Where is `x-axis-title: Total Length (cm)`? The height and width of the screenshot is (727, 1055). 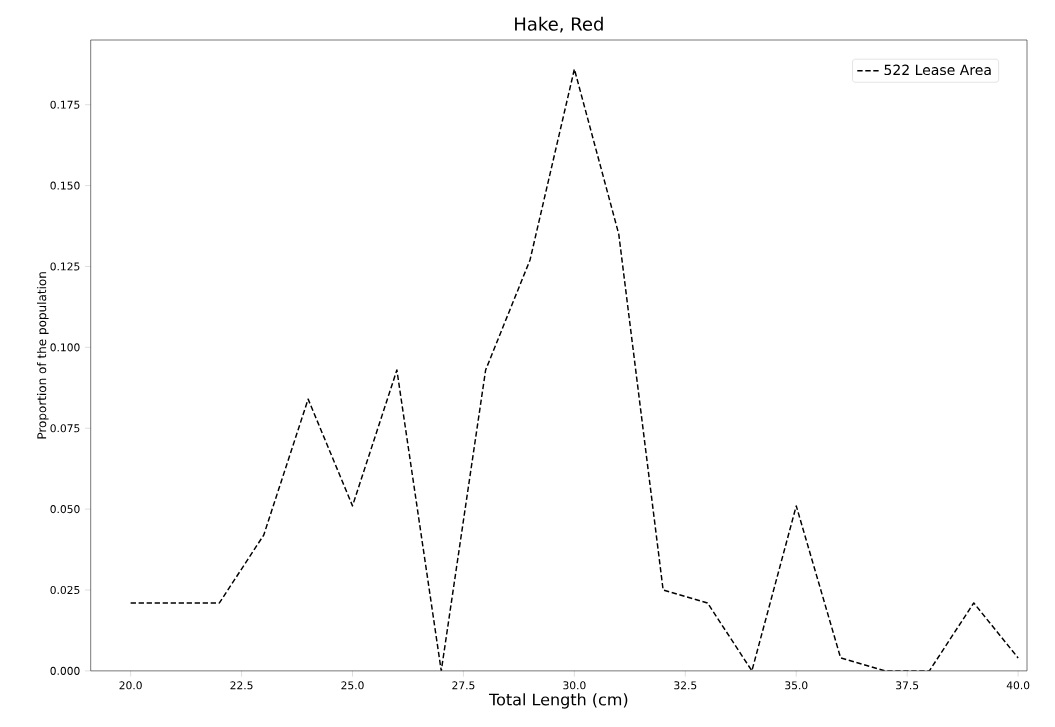
x-axis-title: Total Length (cm) is located at coordinates (558, 701).